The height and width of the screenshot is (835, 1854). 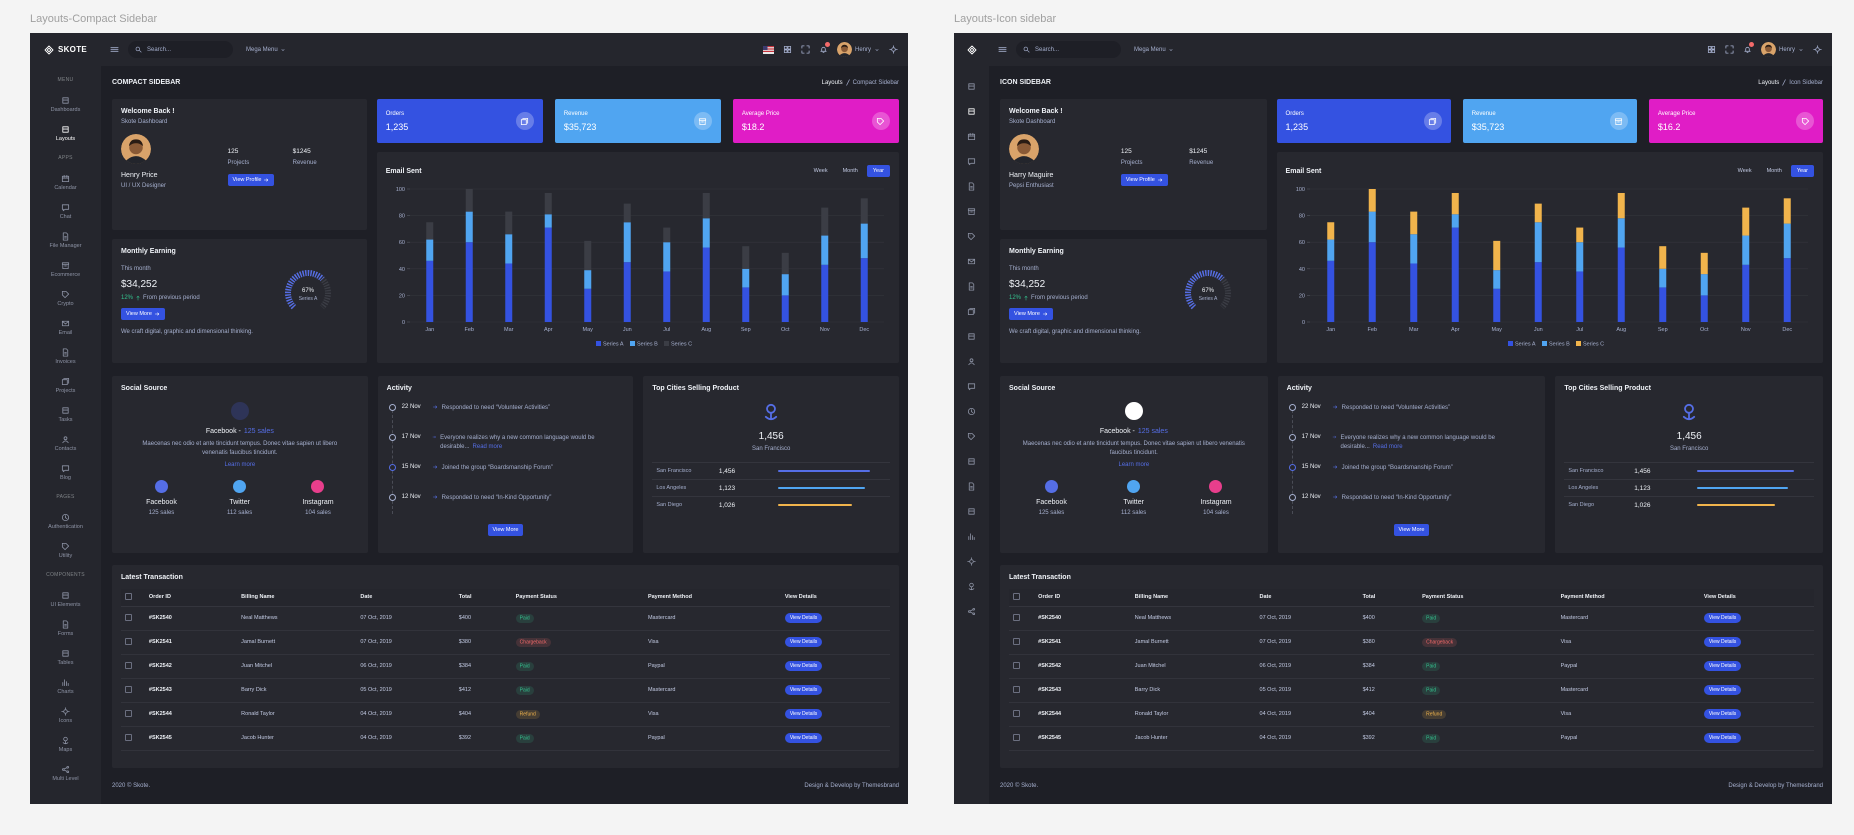 I want to click on menu-item: Multi Level, so click(x=65, y=773).